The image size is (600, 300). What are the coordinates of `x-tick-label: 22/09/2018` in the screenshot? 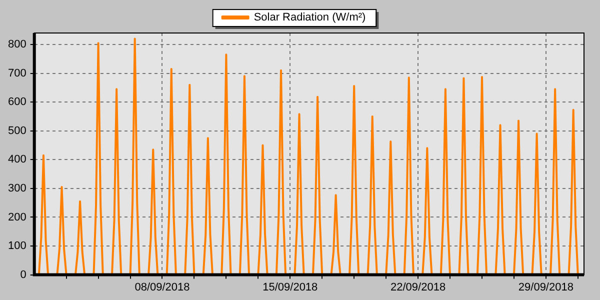 It's located at (418, 287).